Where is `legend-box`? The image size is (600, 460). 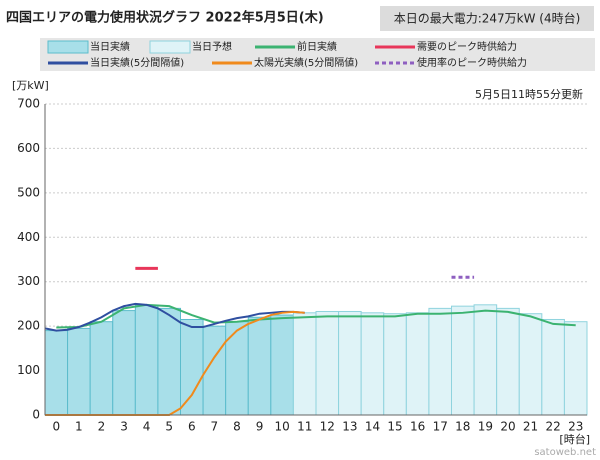
legend-box is located at coordinates (317, 54).